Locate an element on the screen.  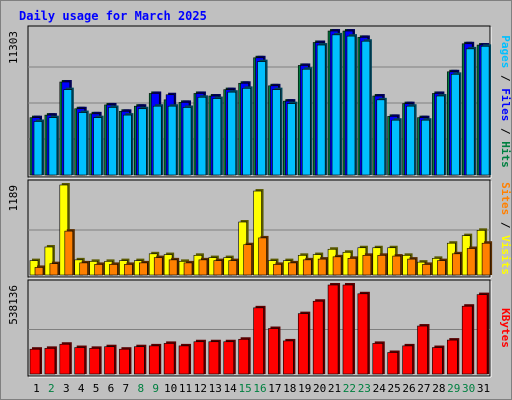
chart-title: Daily usage for March 2025 is located at coordinates (113, 16).